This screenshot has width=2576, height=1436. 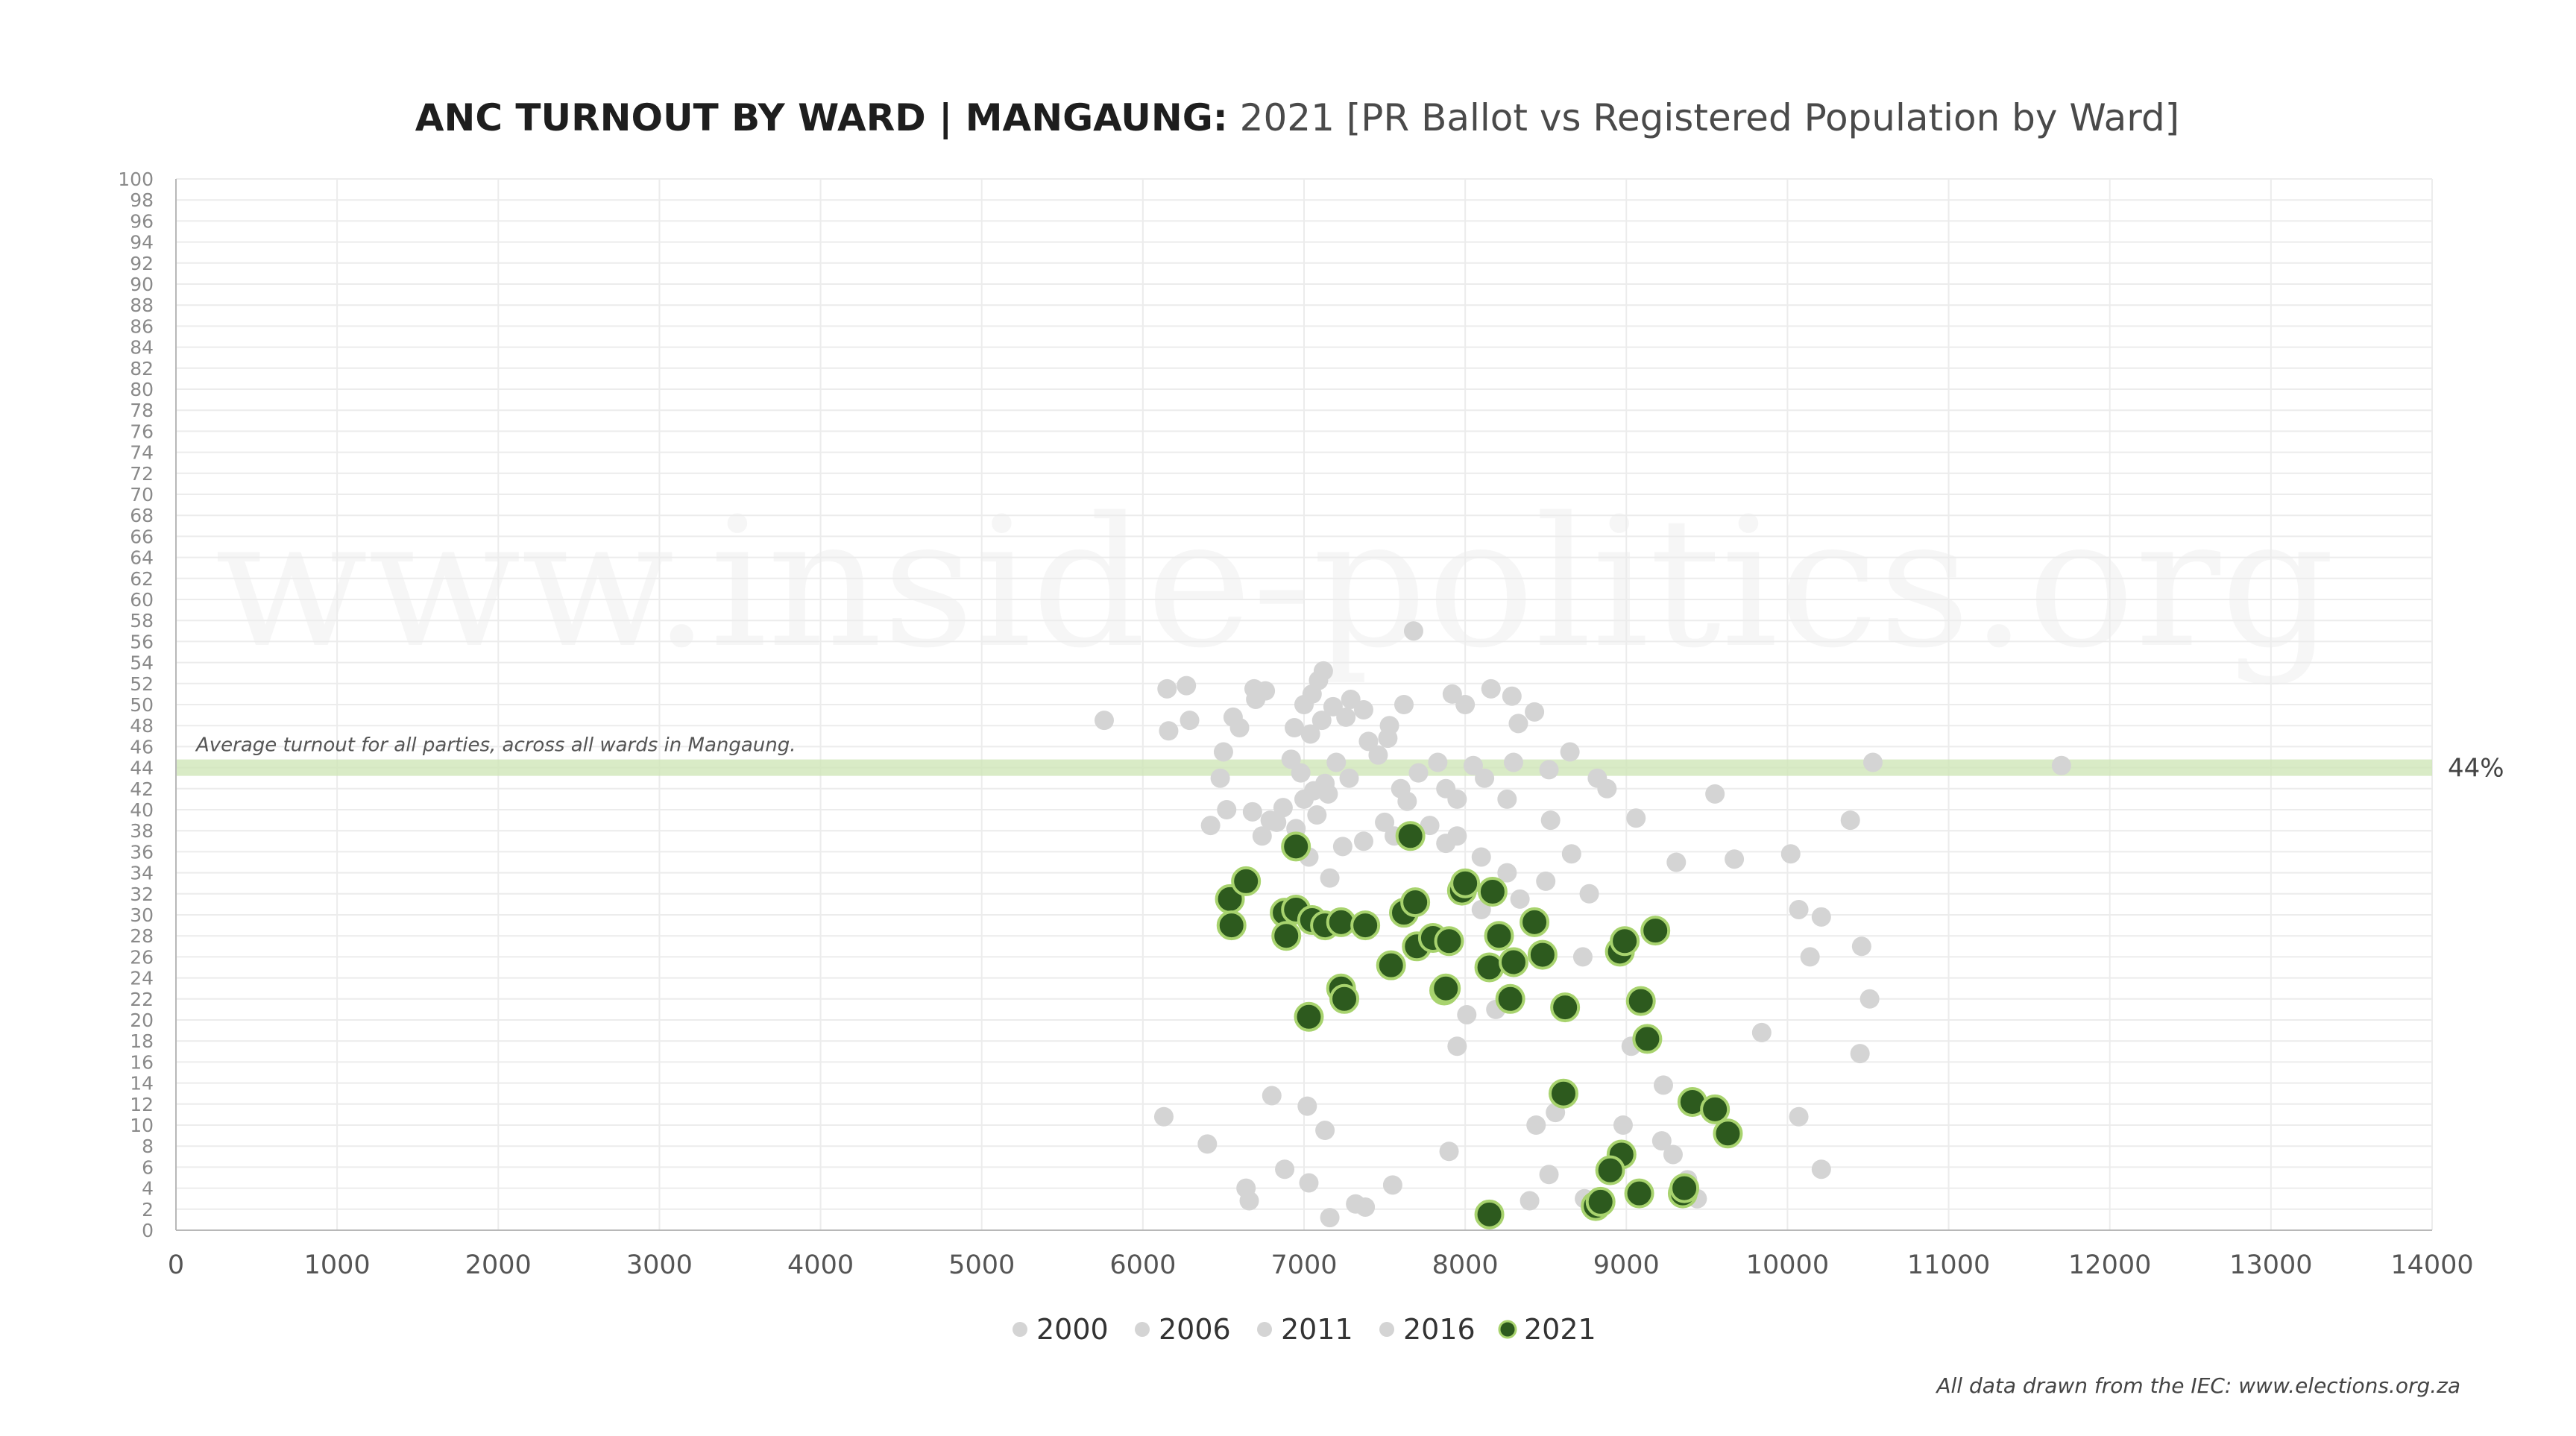 What do you see at coordinates (176, 1265) in the screenshot?
I see `x-tick-label: 0` at bounding box center [176, 1265].